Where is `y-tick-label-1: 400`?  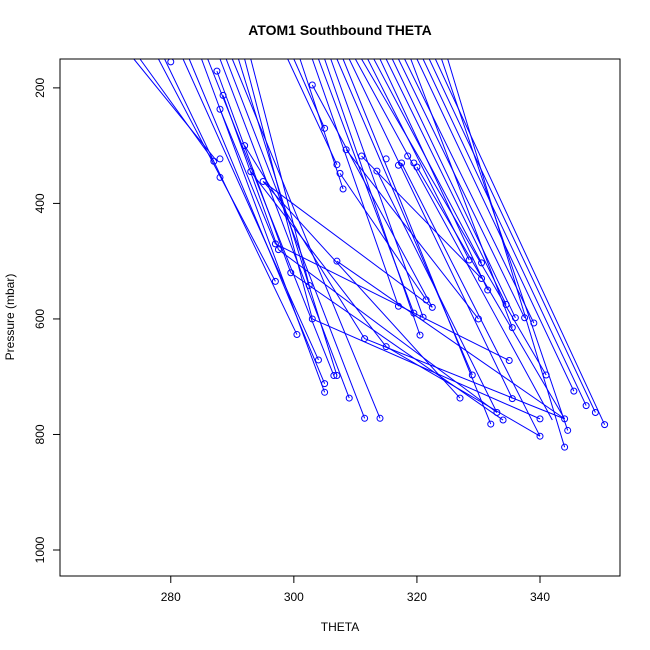 y-tick-label-1: 400 is located at coordinates (40, 203).